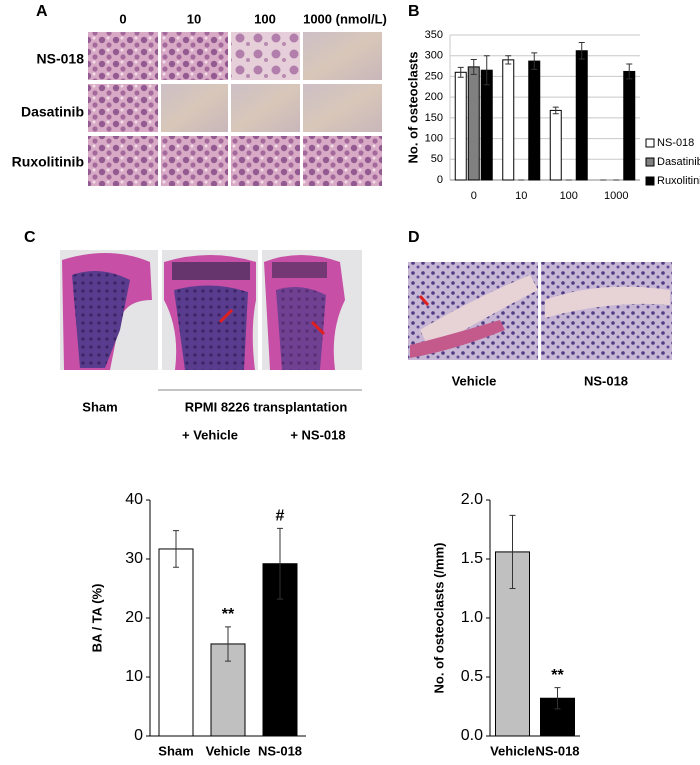 The image size is (700, 765). I want to click on row-label: NS-018, so click(61, 59).